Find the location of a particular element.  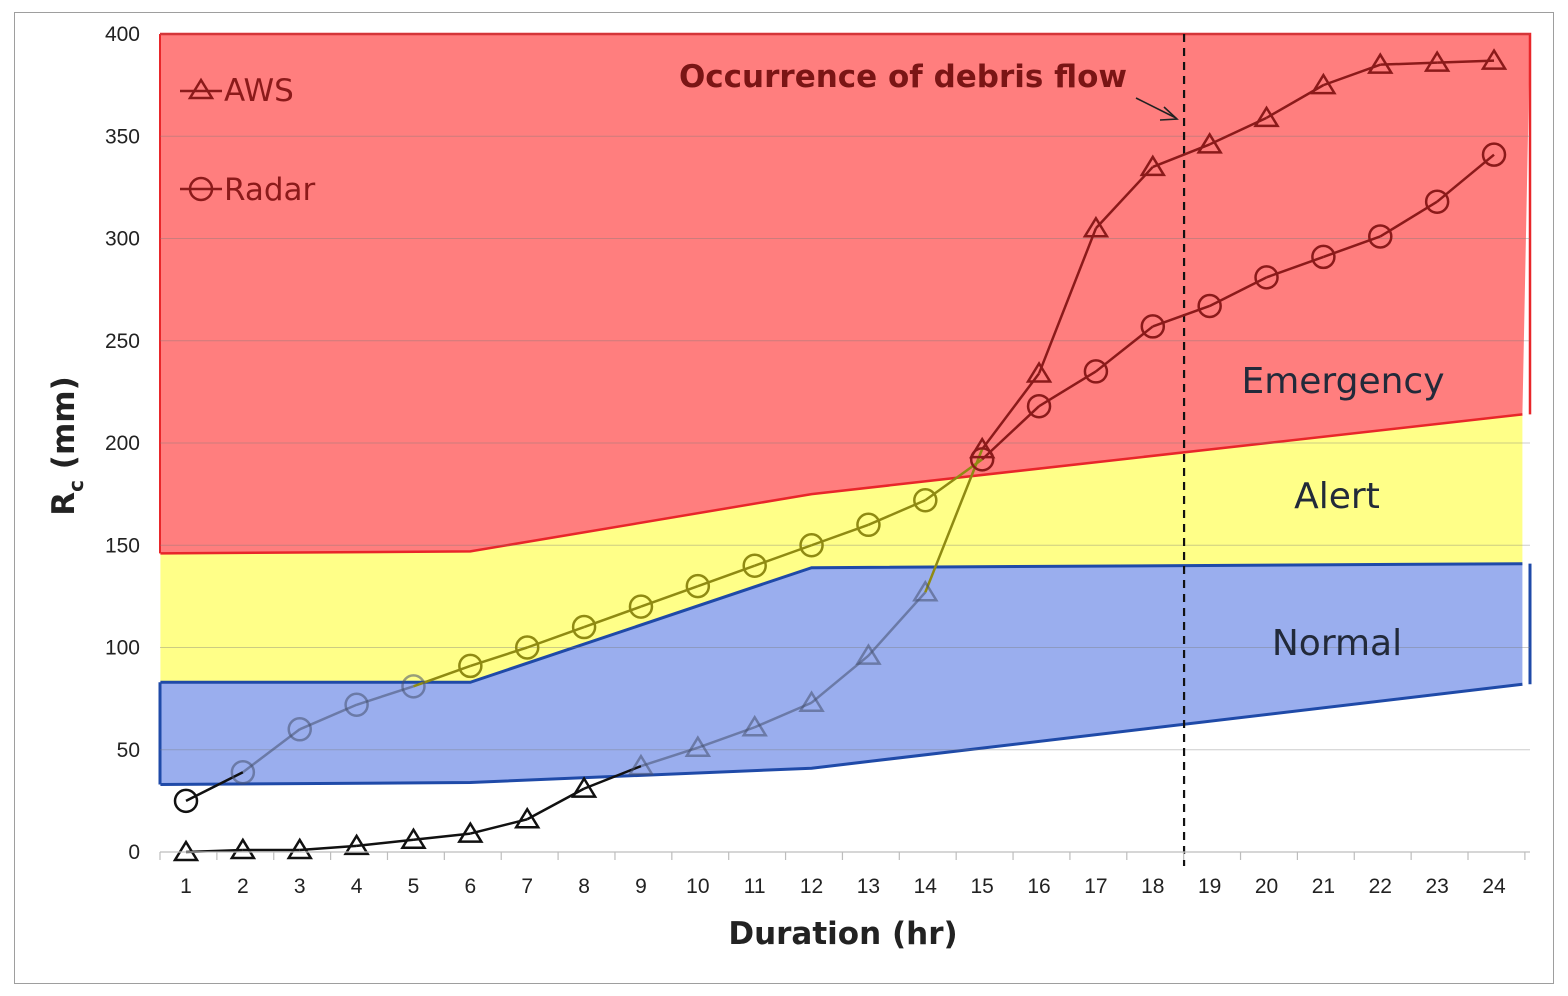

x-tick-label: 17 is located at coordinates (1095, 886).